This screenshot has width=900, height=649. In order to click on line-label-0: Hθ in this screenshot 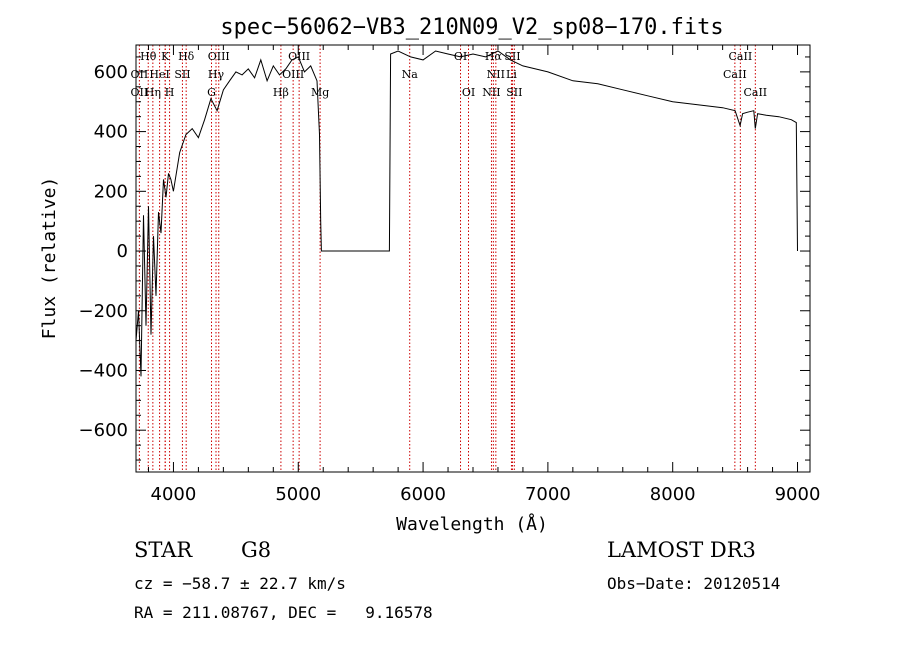, I will do `click(148, 56)`.